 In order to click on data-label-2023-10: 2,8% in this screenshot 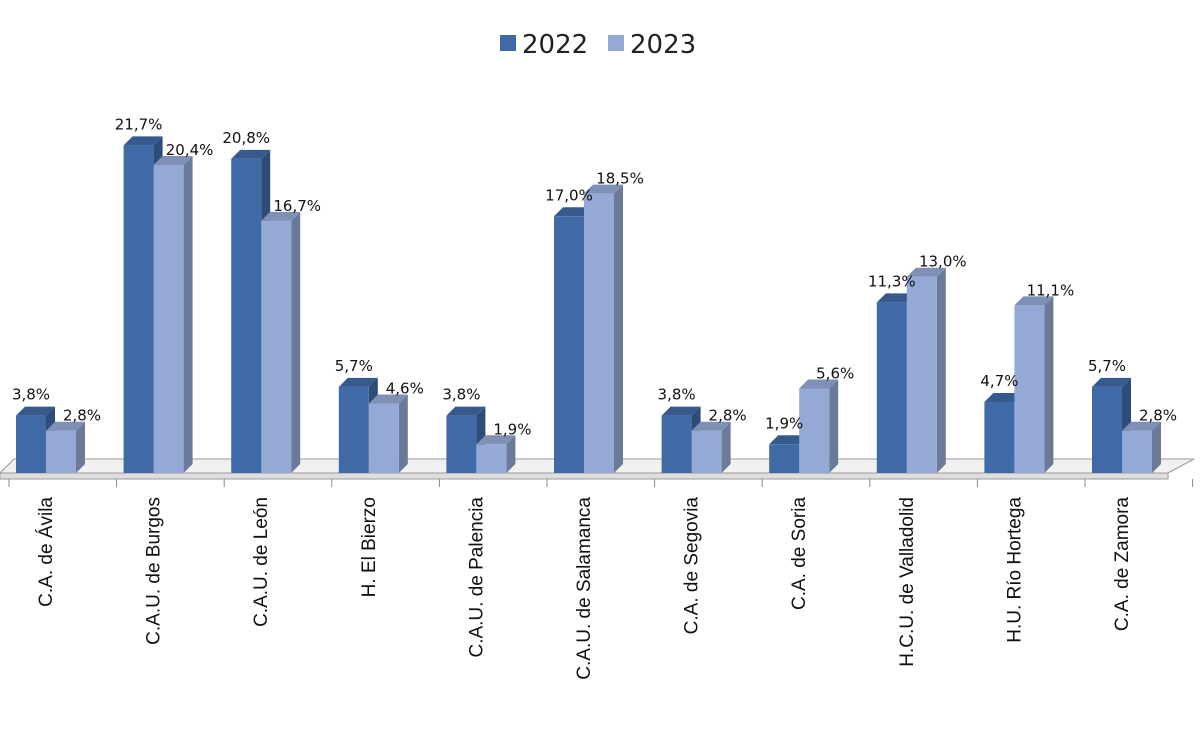, I will do `click(1158, 416)`.